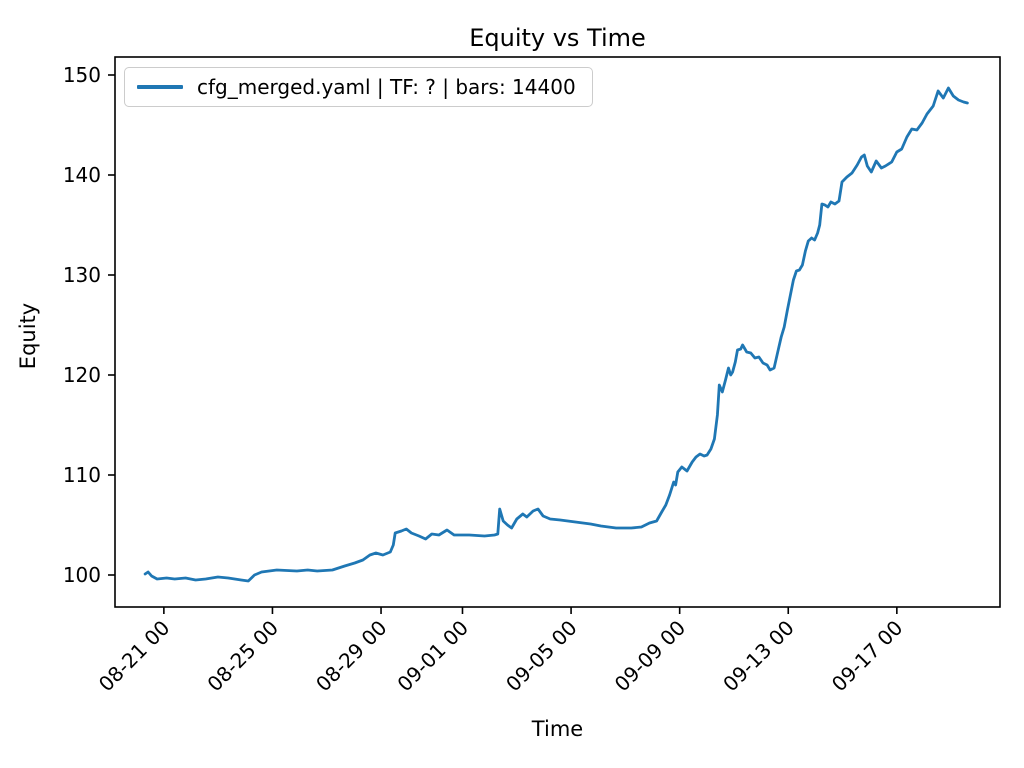 This screenshot has width=1024, height=768. What do you see at coordinates (82, 75) in the screenshot?
I see `y-tick-label: 150` at bounding box center [82, 75].